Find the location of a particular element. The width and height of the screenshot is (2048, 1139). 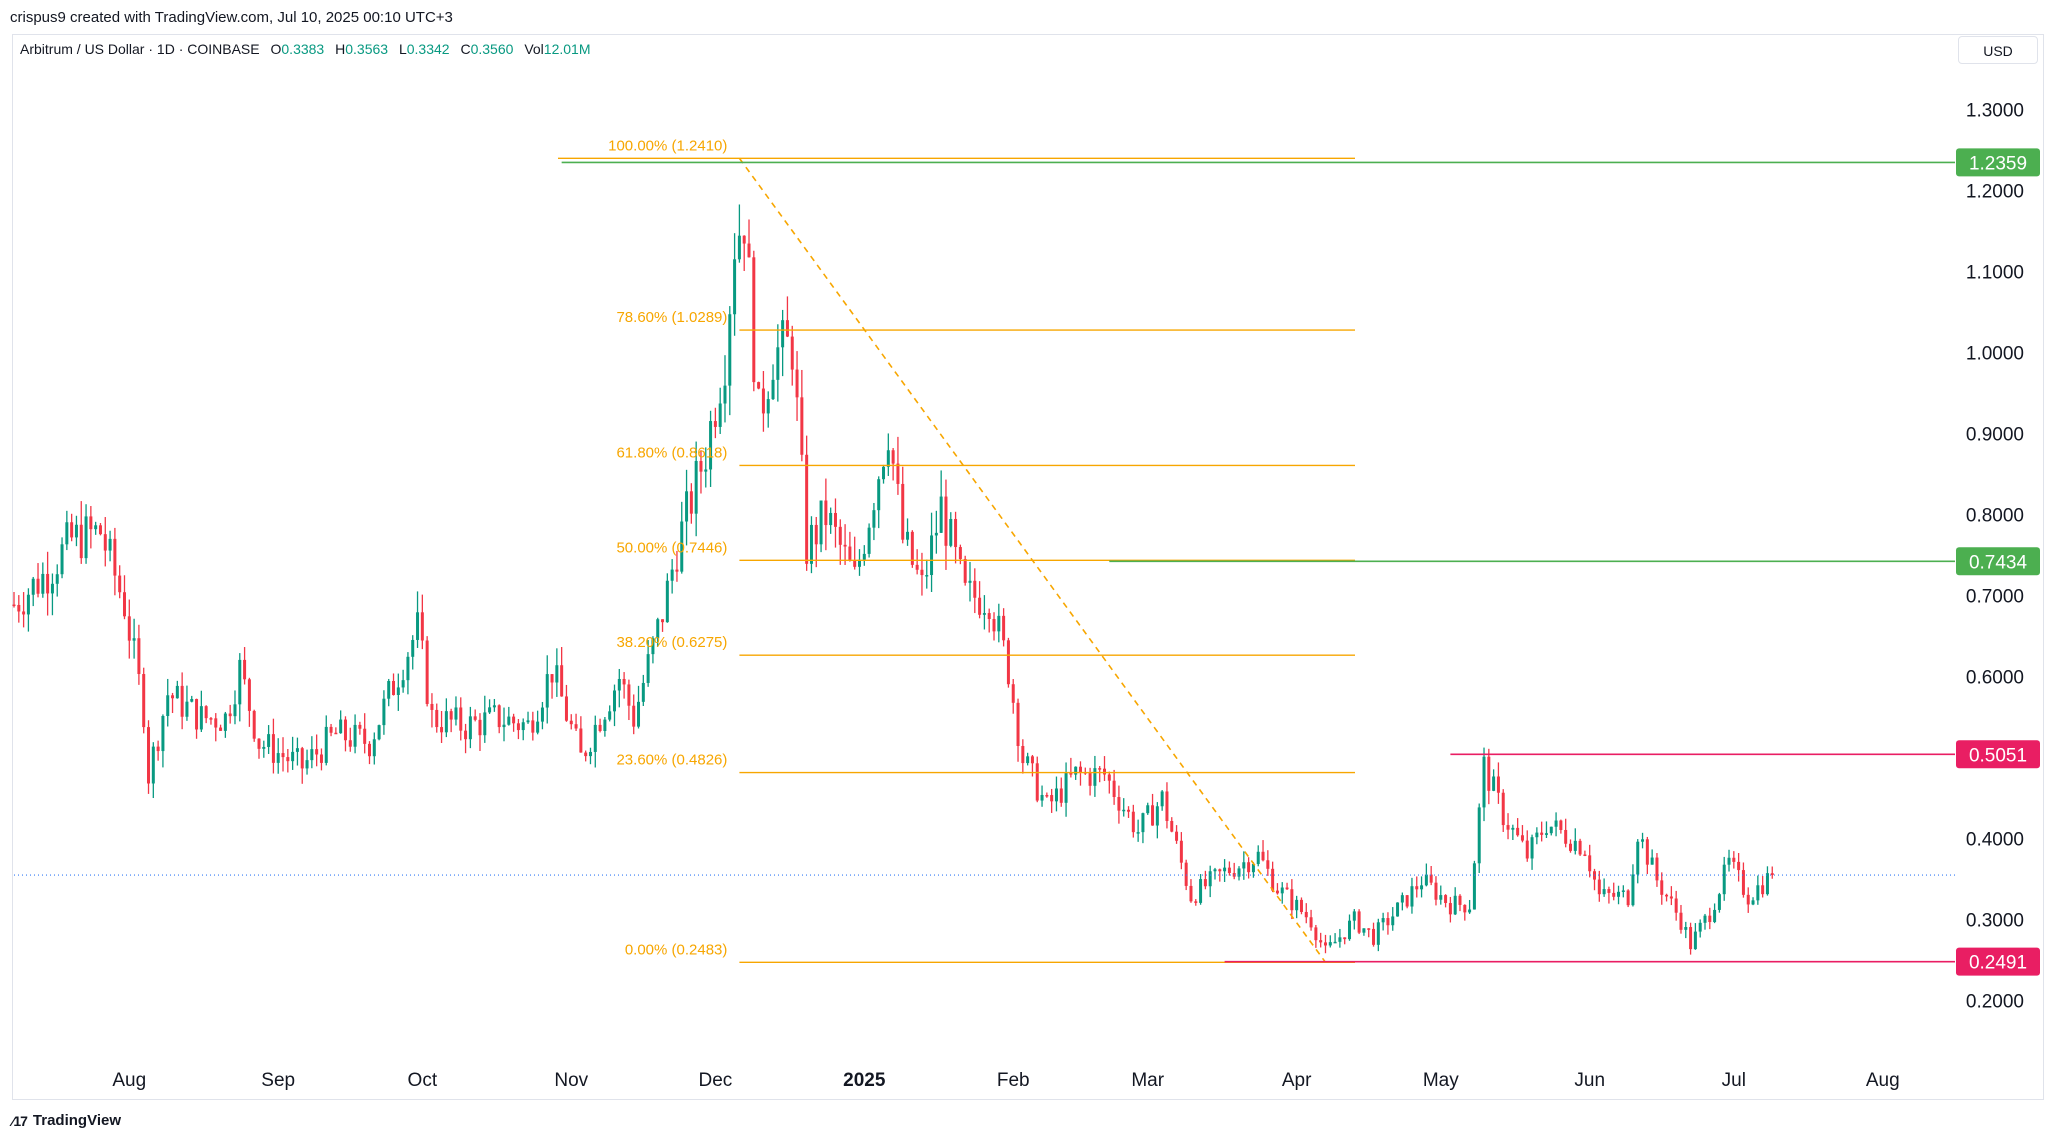

currency-selector: USD is located at coordinates (1998, 50).